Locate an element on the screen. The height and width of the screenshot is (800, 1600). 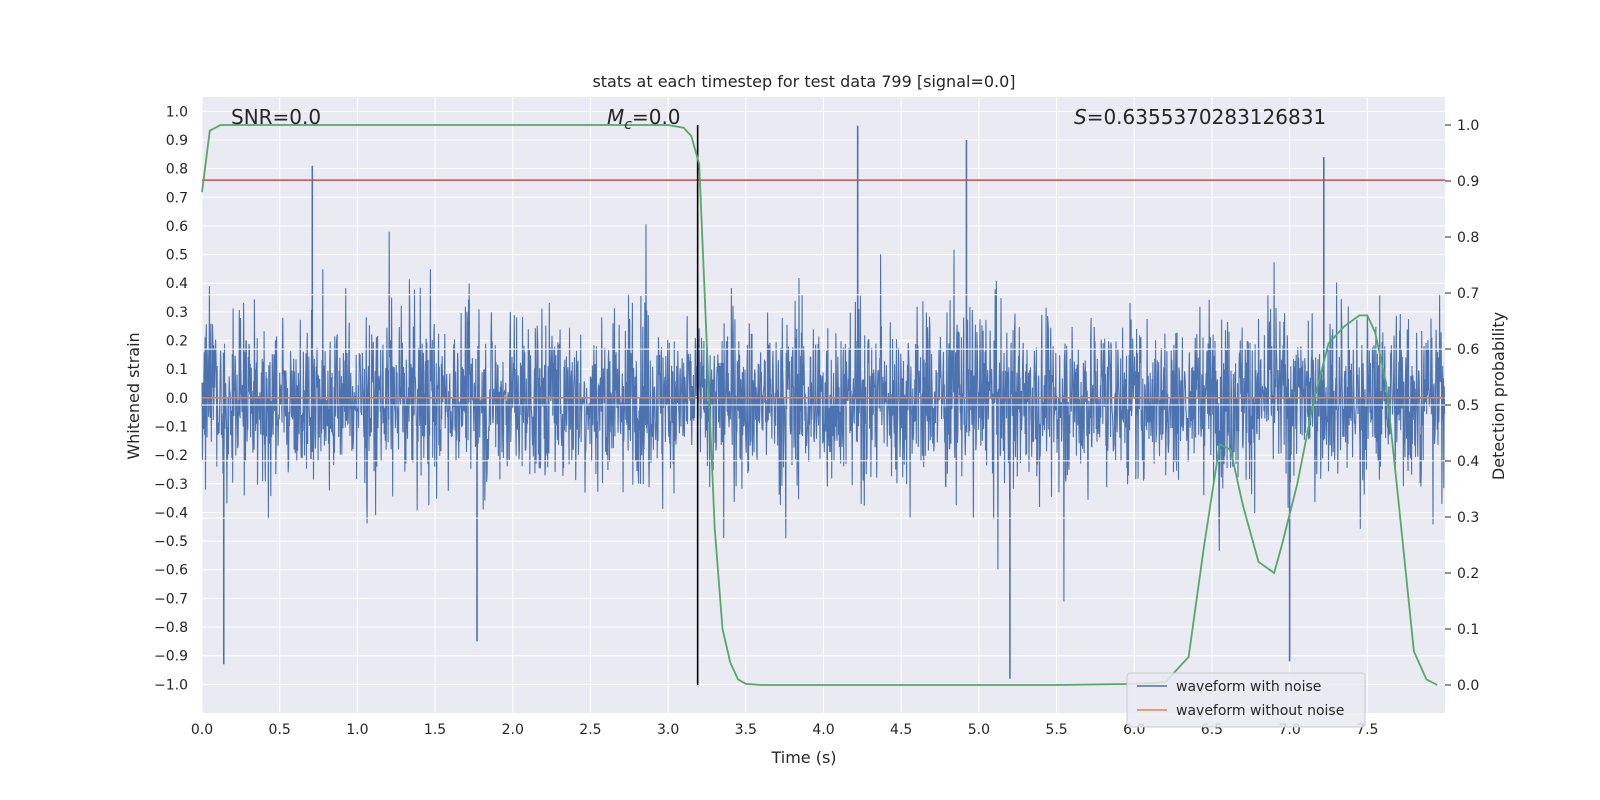
y-left-tick-label: 0.4 is located at coordinates (177, 284).